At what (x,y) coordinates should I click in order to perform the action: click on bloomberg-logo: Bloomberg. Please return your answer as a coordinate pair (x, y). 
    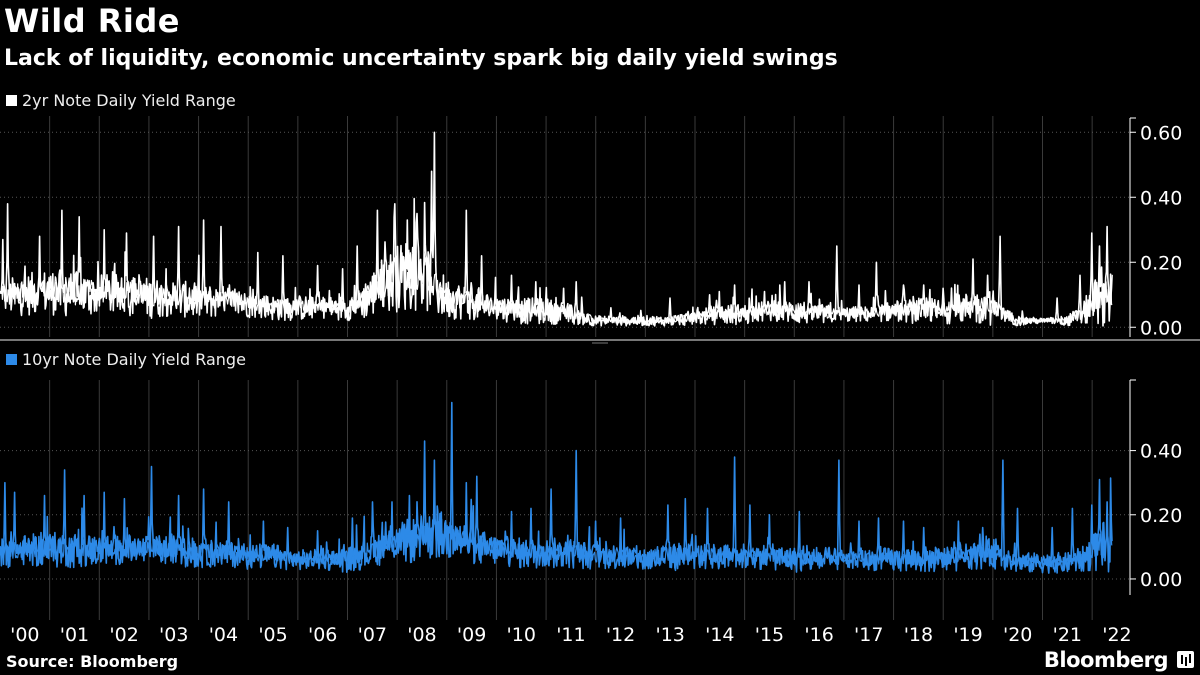
    Looking at the image, I should click on (1106, 660).